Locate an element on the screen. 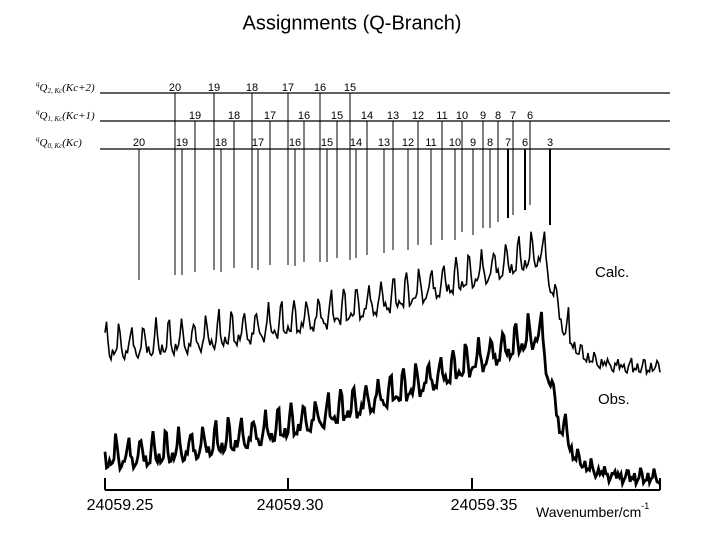 The width and height of the screenshot is (720, 540). trace-label: Calc. is located at coordinates (612, 272).